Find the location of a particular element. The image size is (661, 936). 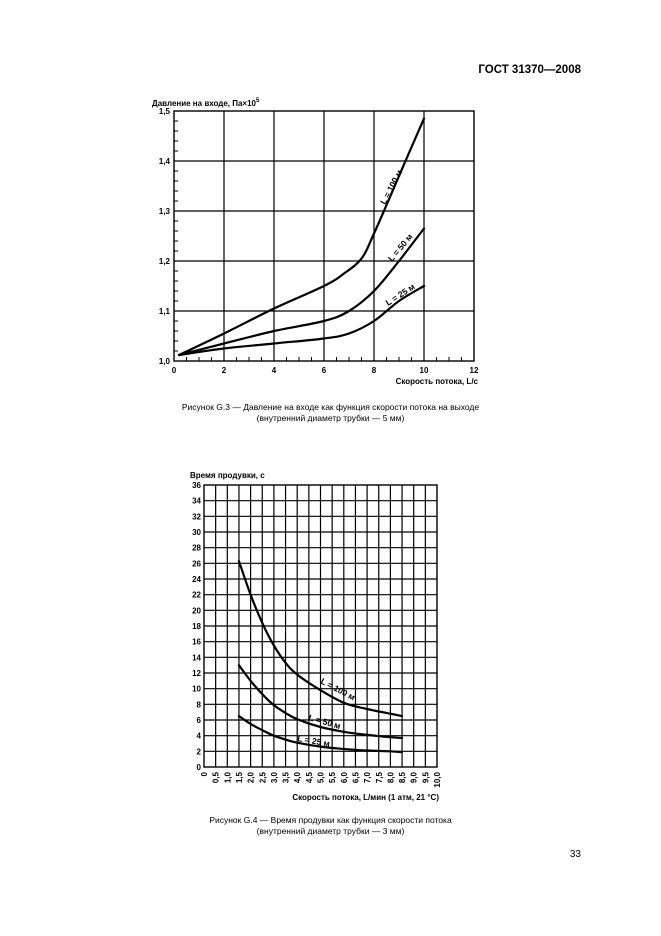

x-tick-label: 6,5 is located at coordinates (355, 777).